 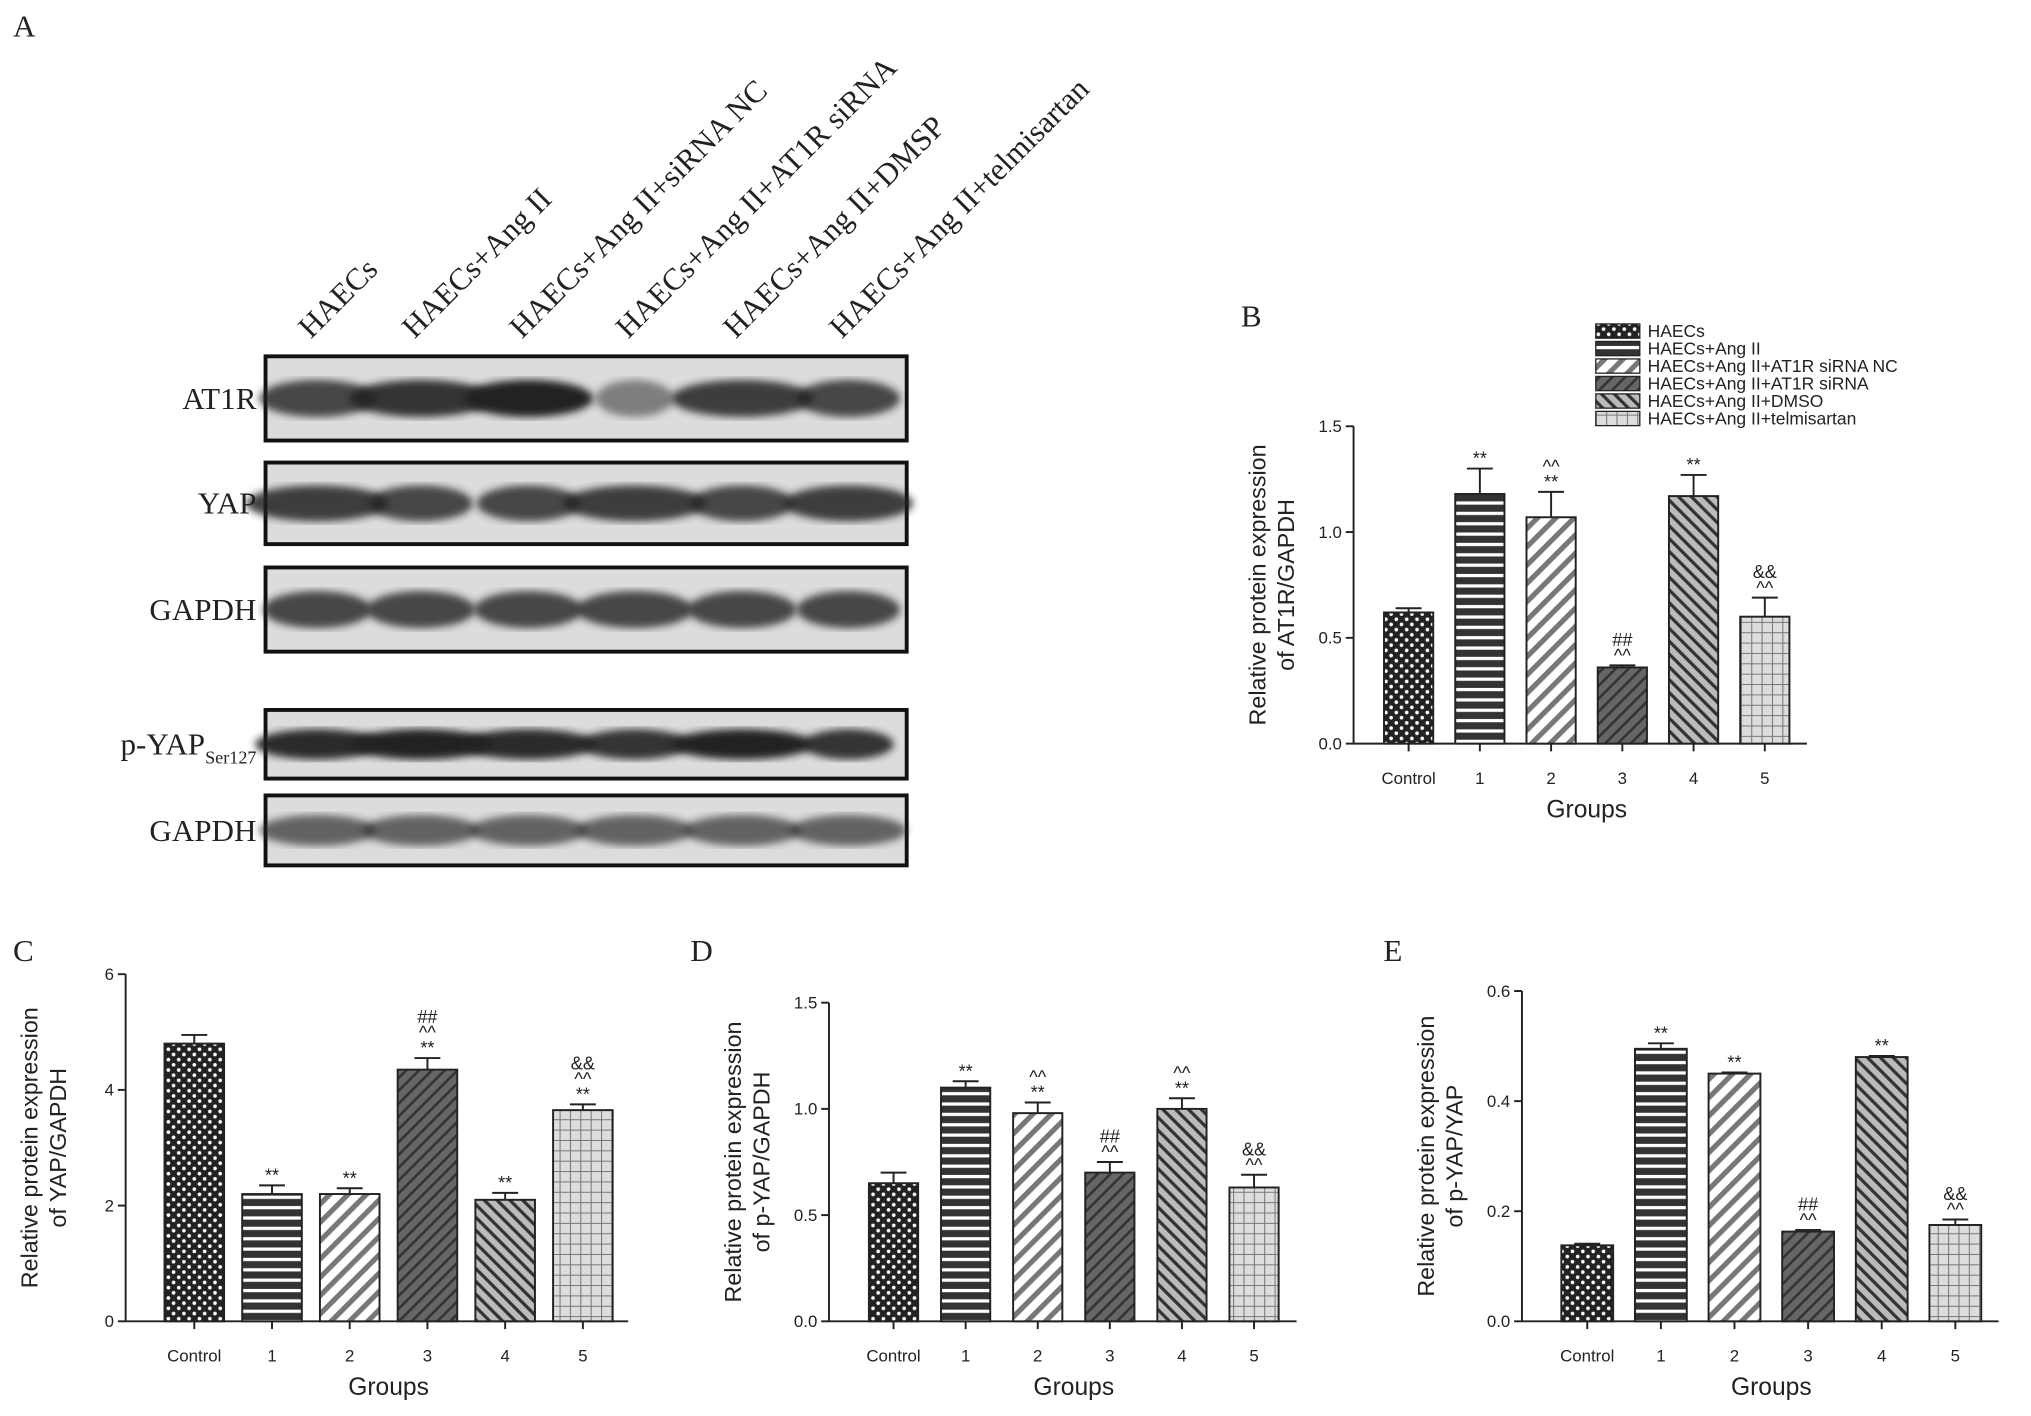 What do you see at coordinates (701, 950) in the screenshot?
I see `panel-label: D` at bounding box center [701, 950].